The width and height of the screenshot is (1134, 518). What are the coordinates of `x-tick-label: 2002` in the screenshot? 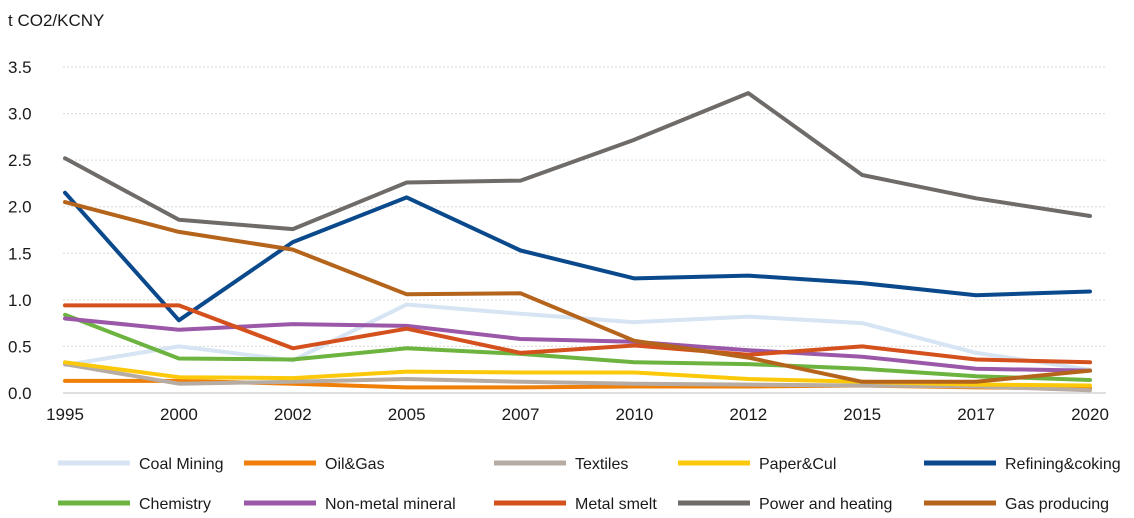 It's located at (293, 414).